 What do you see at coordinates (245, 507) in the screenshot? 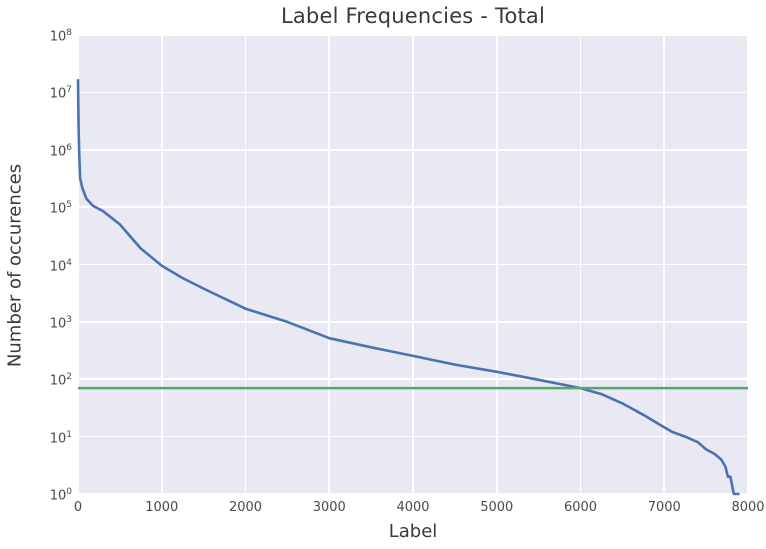
I see `x-tick-label: 2000` at bounding box center [245, 507].